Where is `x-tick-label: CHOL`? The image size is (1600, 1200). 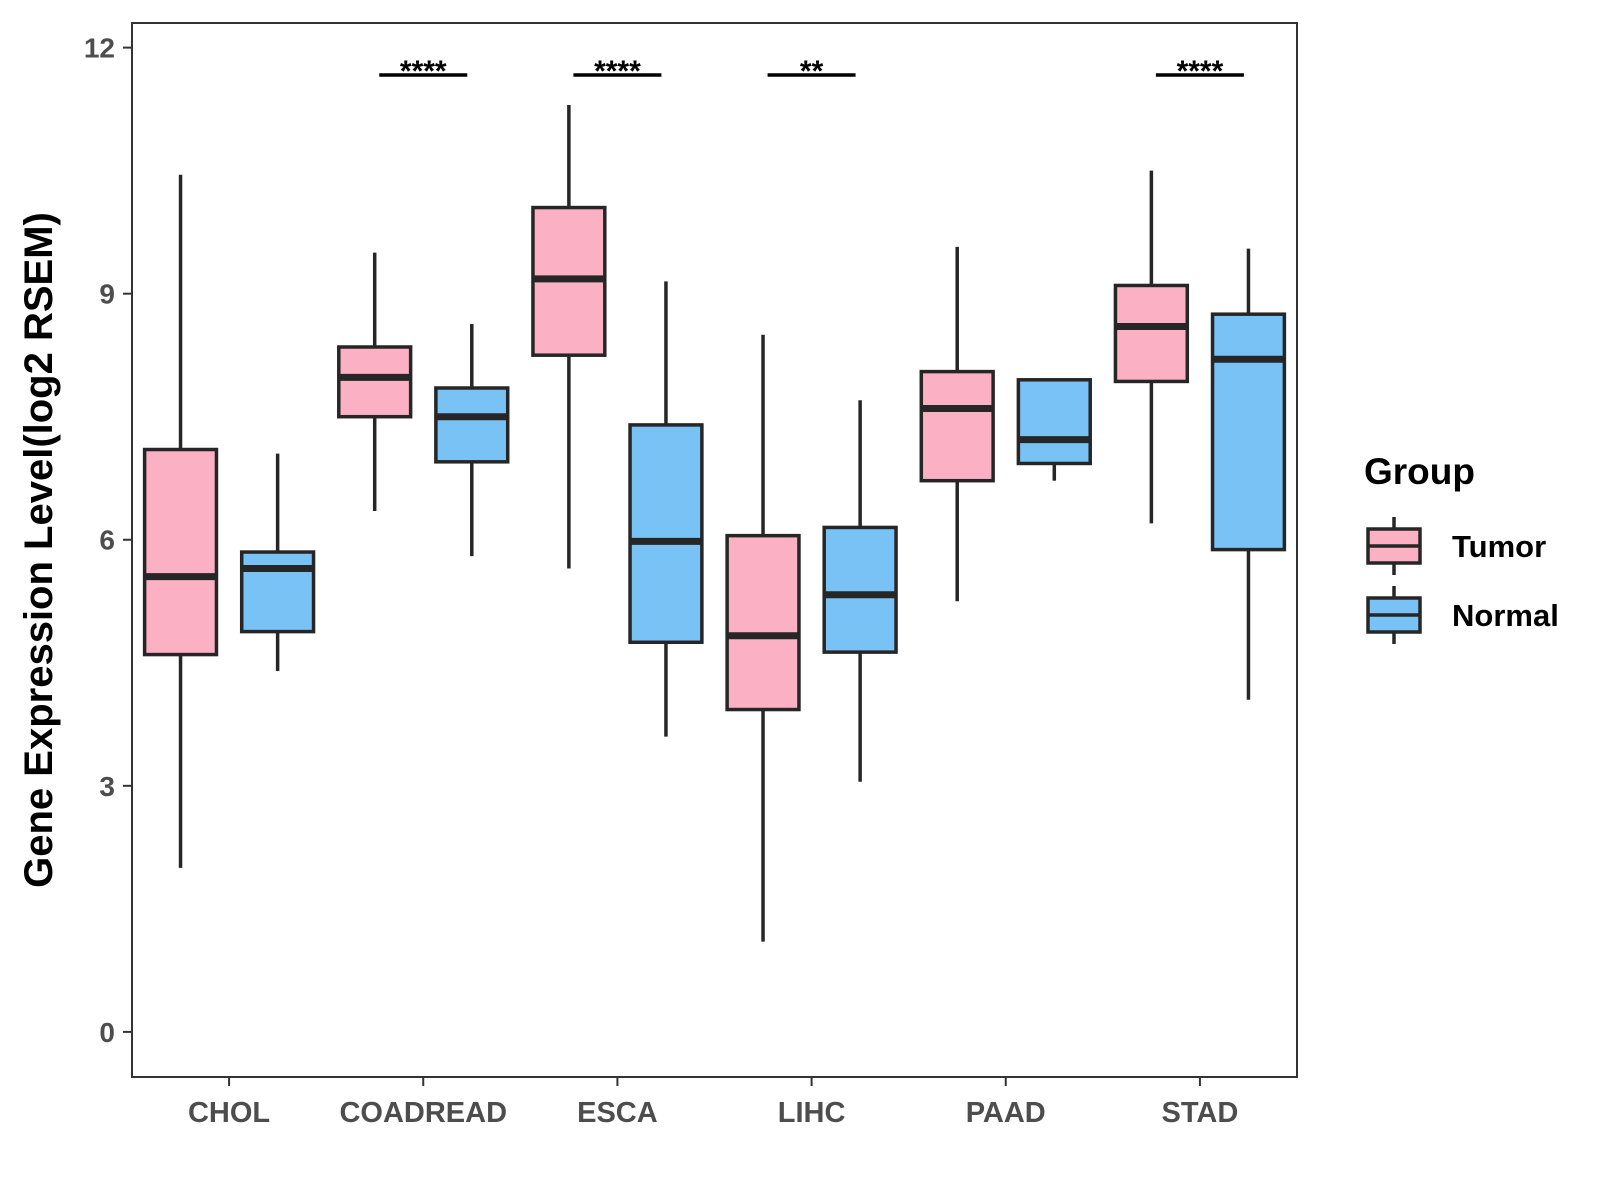
x-tick-label: CHOL is located at coordinates (229, 1113).